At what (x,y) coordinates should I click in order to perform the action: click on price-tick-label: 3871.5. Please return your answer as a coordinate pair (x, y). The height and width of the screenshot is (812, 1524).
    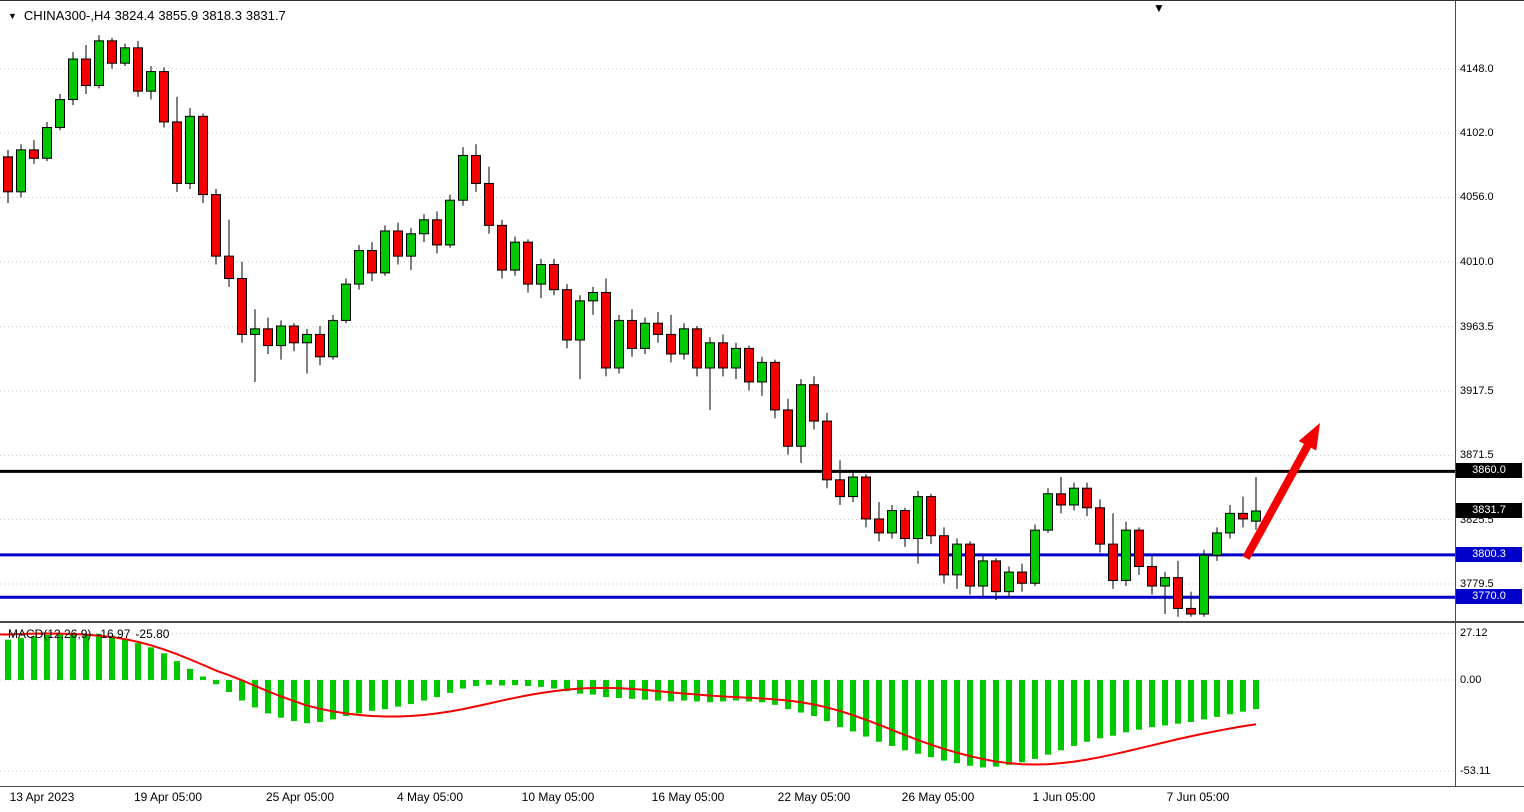
    Looking at the image, I should click on (1477, 455).